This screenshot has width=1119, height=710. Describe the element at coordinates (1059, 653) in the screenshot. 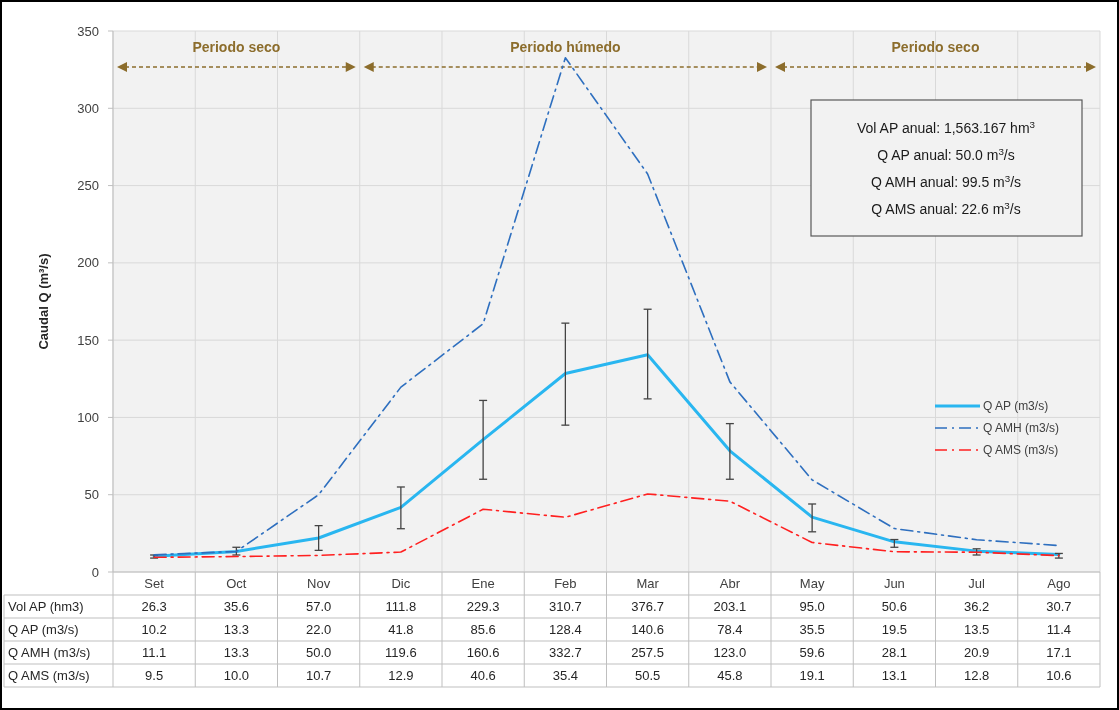

I see `data-label: 17.1` at that location.